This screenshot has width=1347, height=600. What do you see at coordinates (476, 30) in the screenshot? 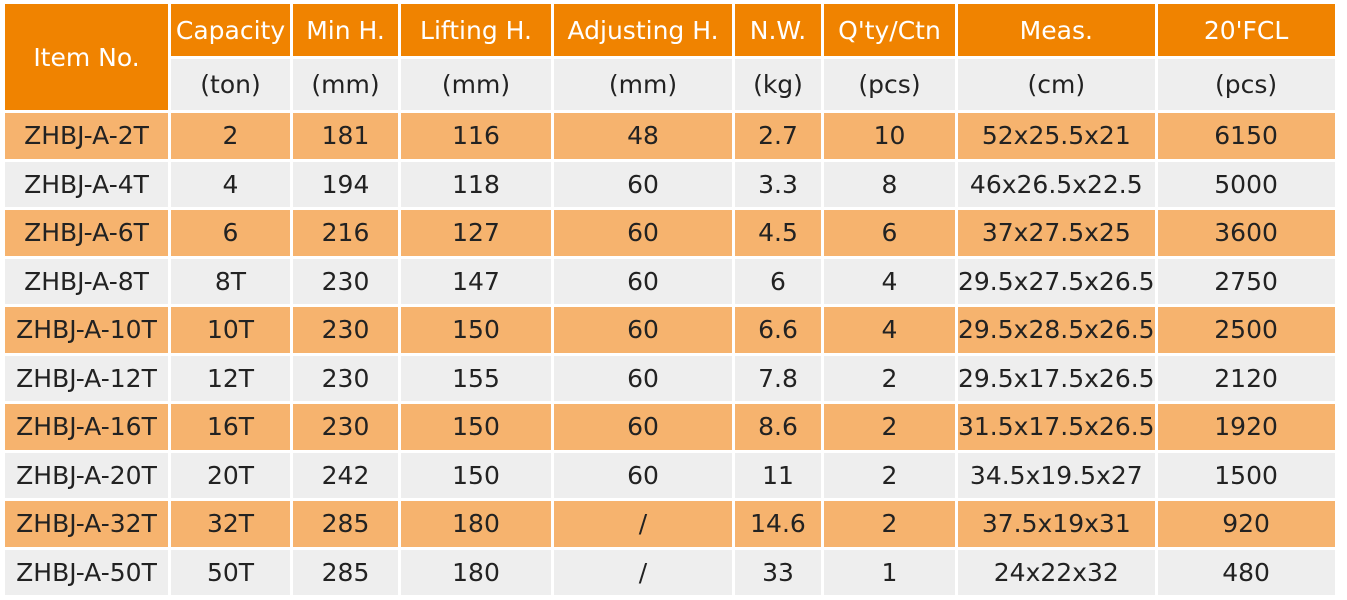
I see `header-lifting-height: Lifting H.` at bounding box center [476, 30].